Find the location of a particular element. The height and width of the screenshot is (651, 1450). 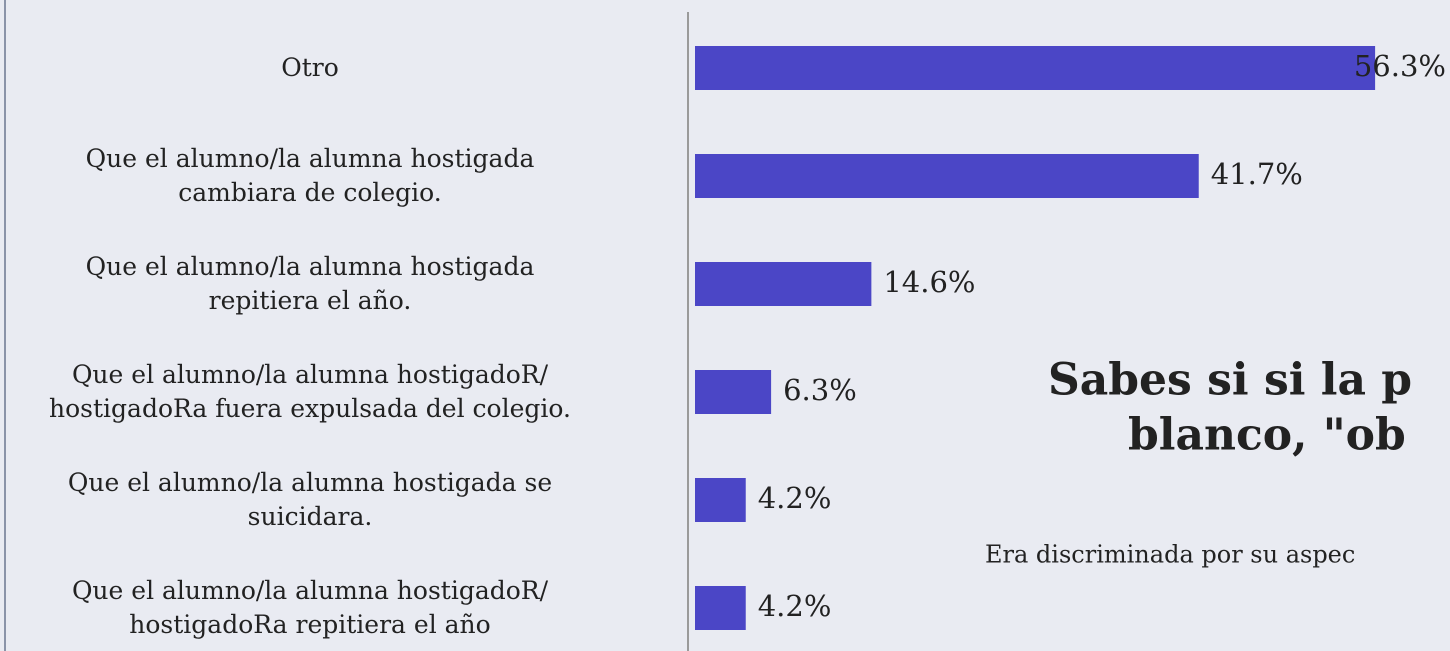

value-label: 56.3% is located at coordinates (1400, 66).